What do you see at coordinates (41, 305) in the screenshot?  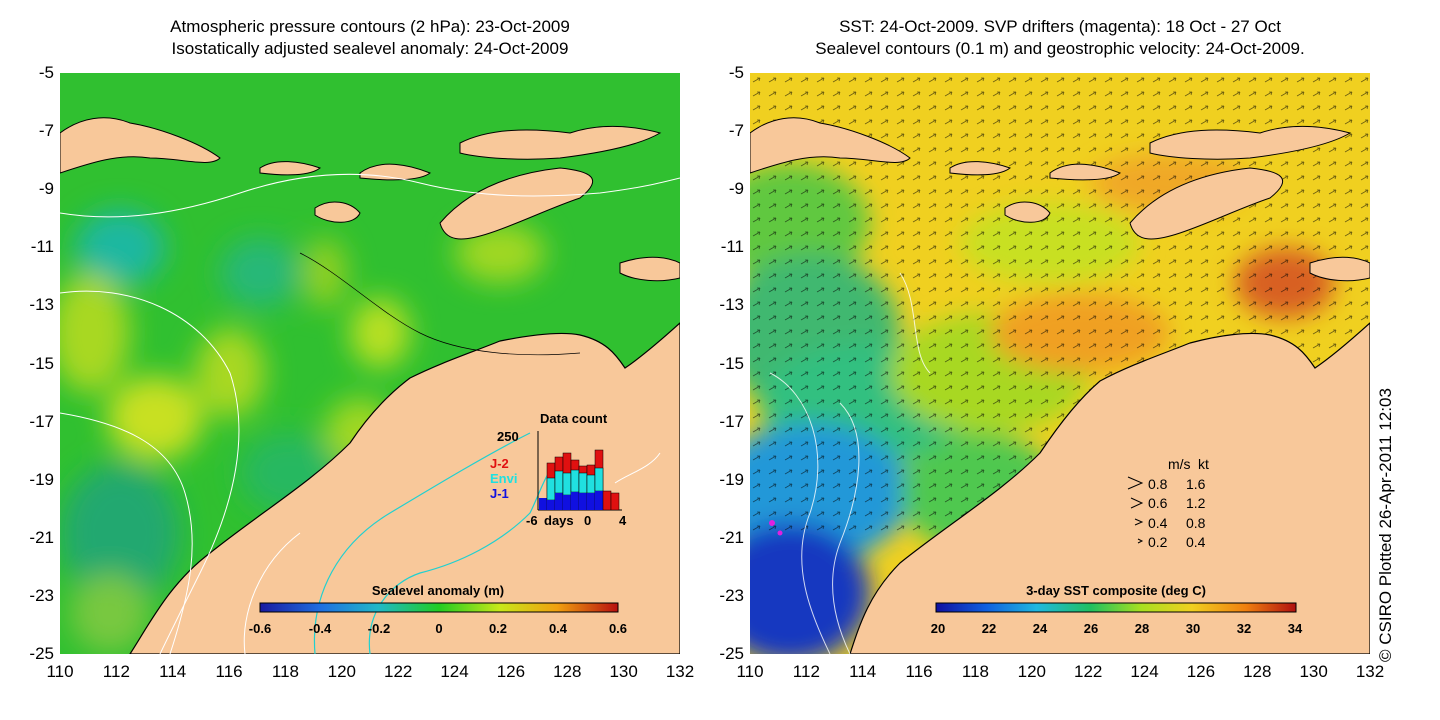 I see `left-y-tick: -13` at bounding box center [41, 305].